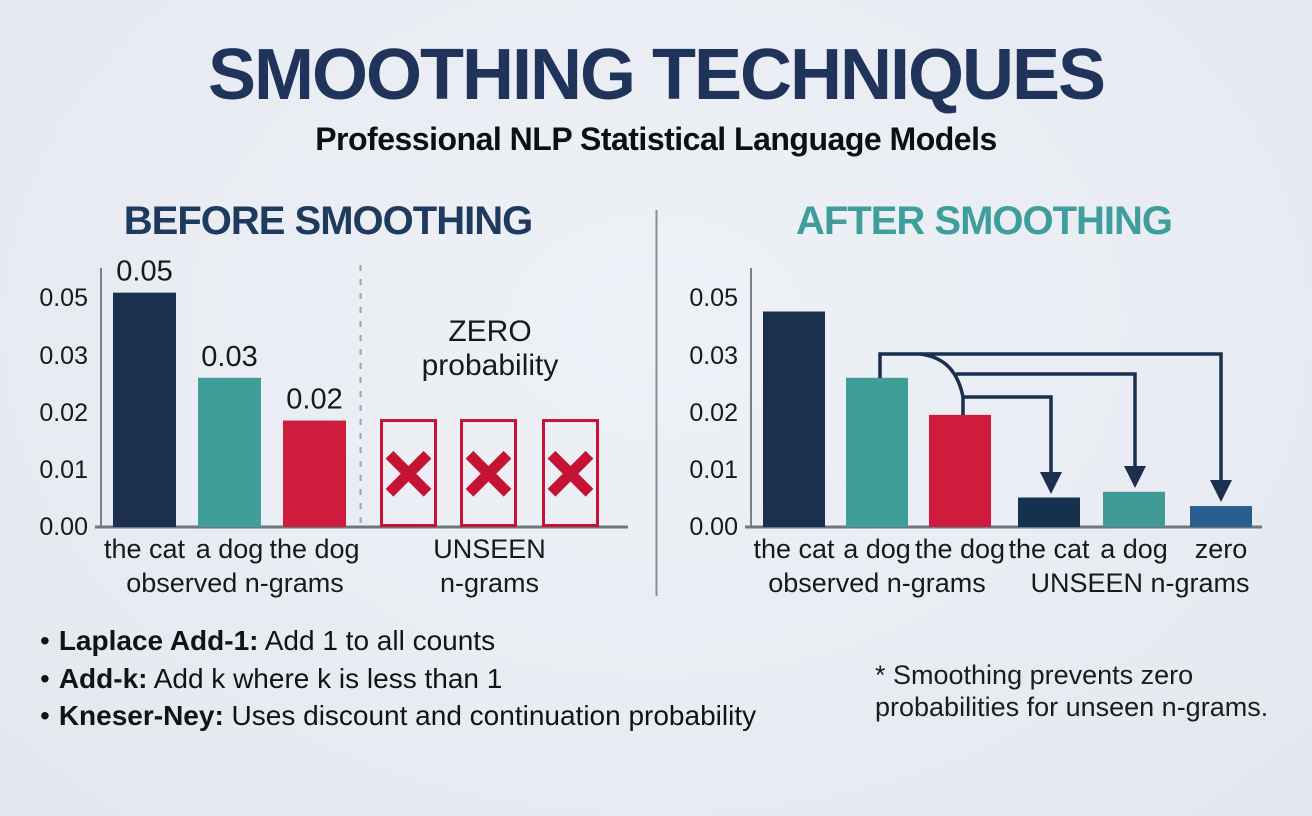  I want to click on after-observed-group-label: observed n-grams, so click(877, 583).